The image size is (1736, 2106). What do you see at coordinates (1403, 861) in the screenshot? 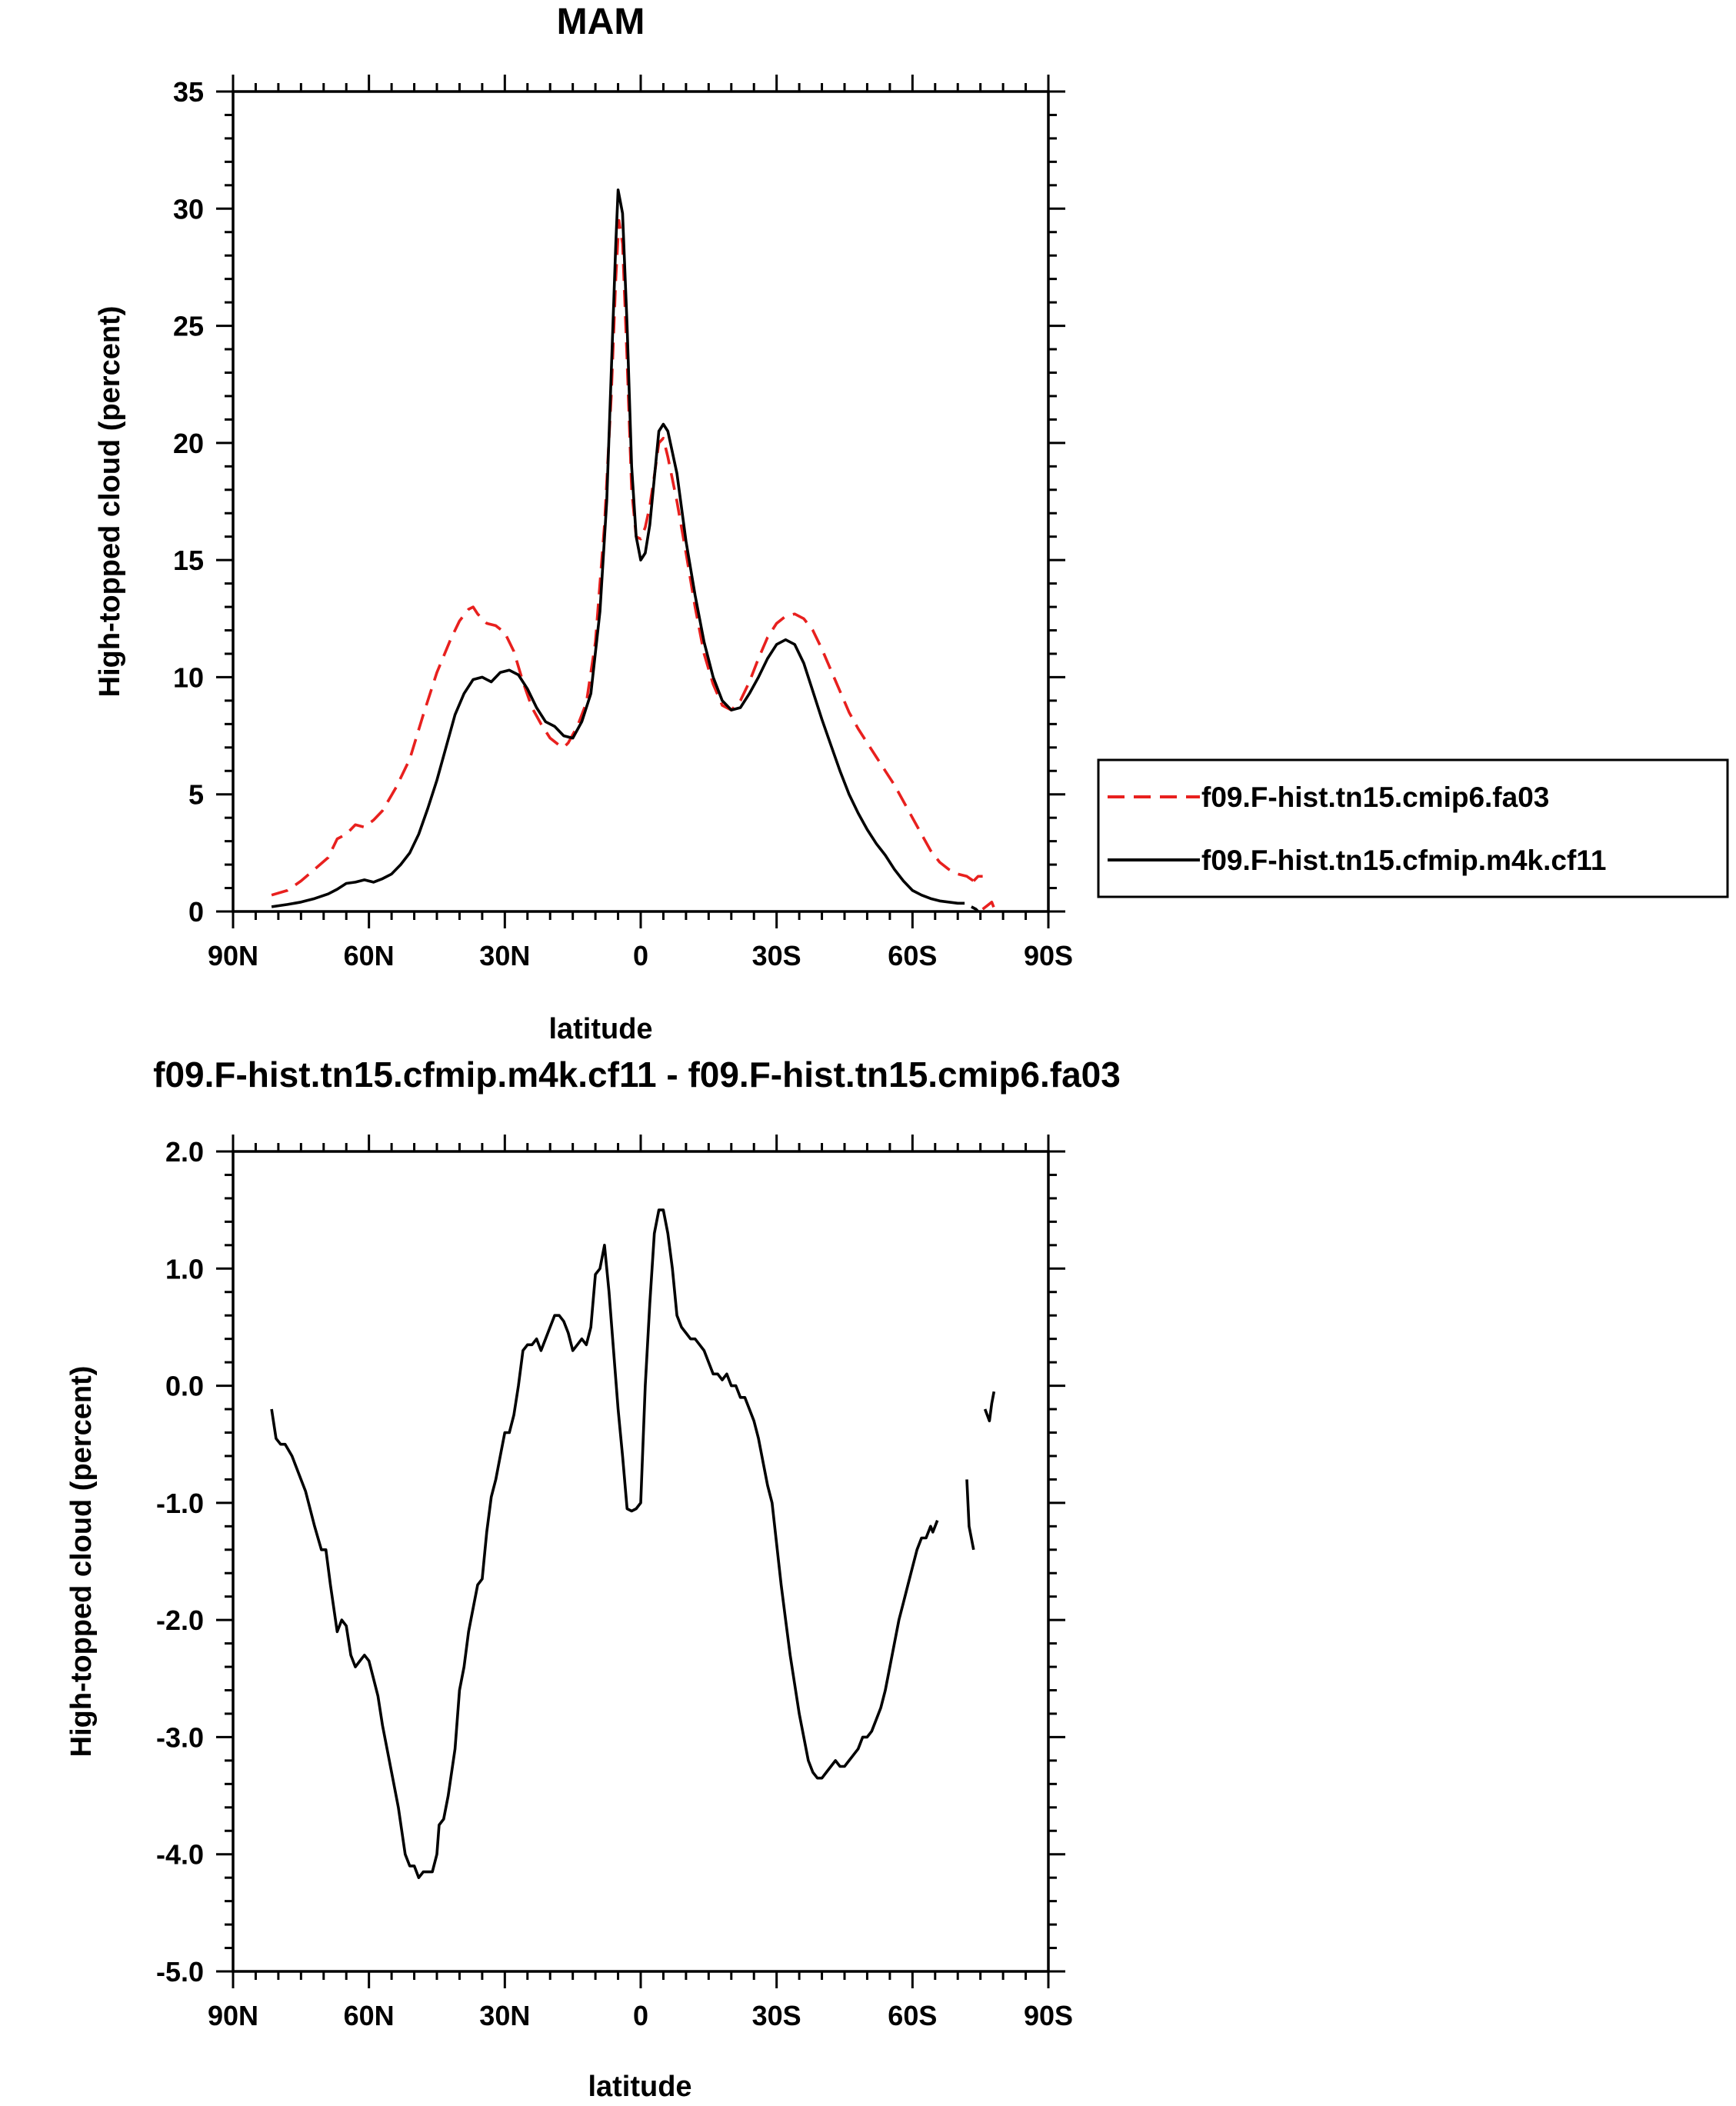
I see `legend-label-cf11: f09.F-hist.tn15.cfmip.m4k.cf11` at bounding box center [1403, 861].